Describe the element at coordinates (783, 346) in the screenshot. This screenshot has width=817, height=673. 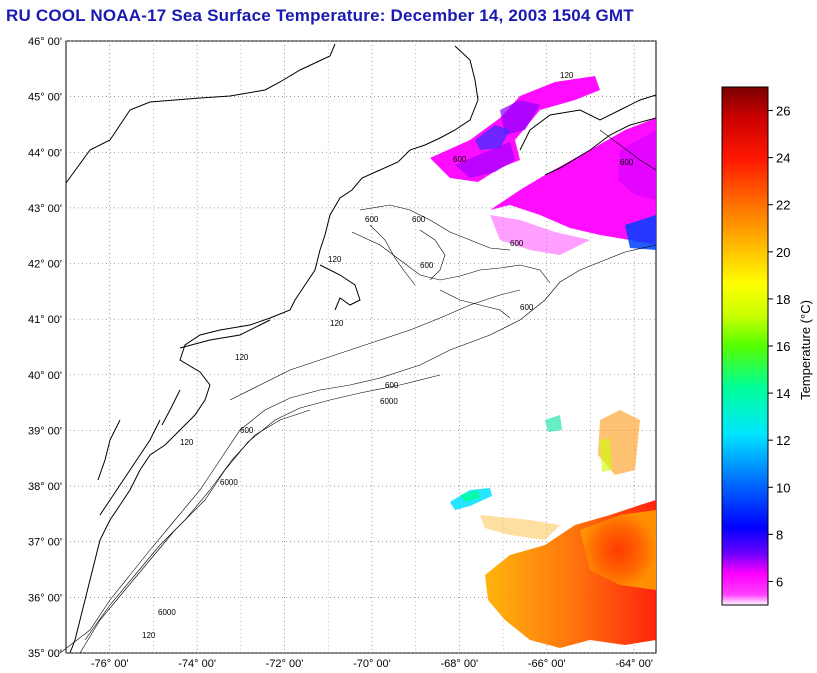
I see `colorbar-tick-label: 16` at that location.